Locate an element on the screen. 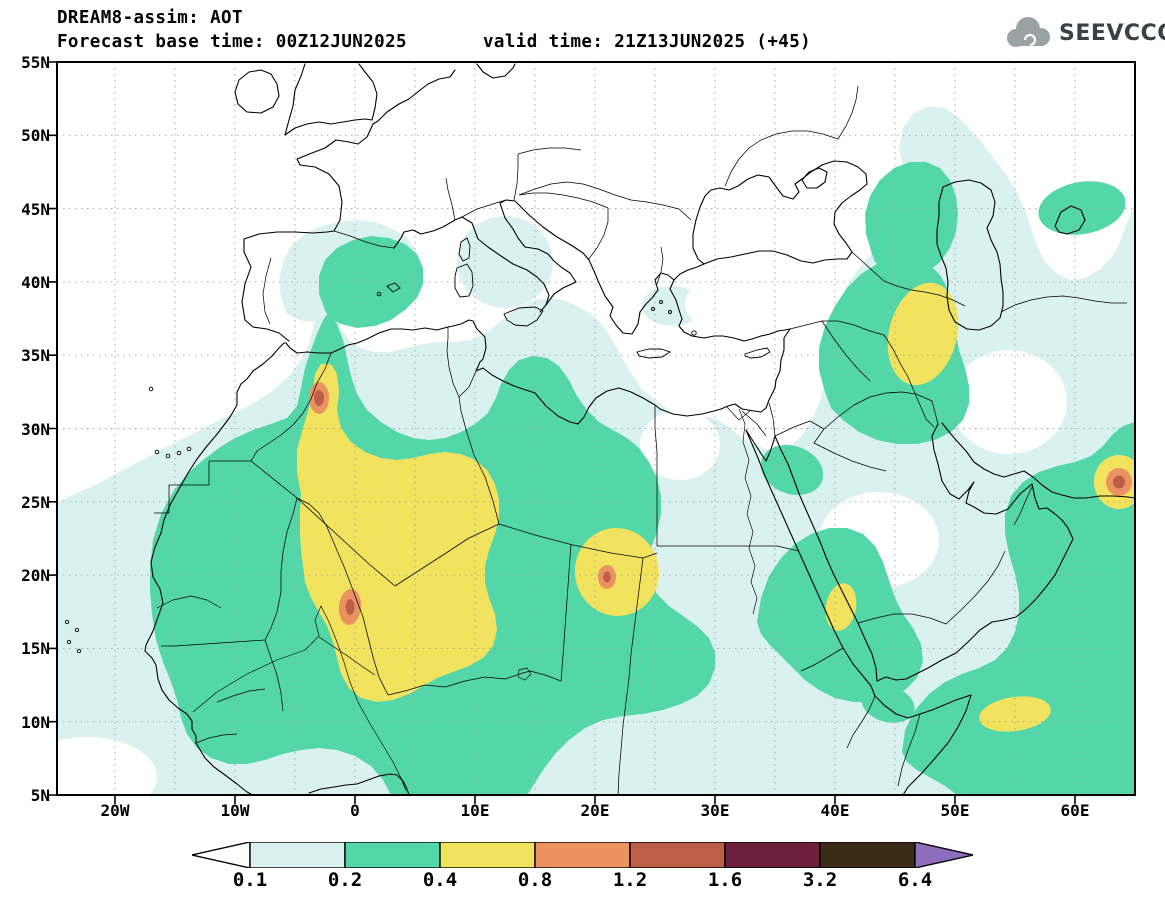  coast-italy-adriatic is located at coordinates (538, 252).